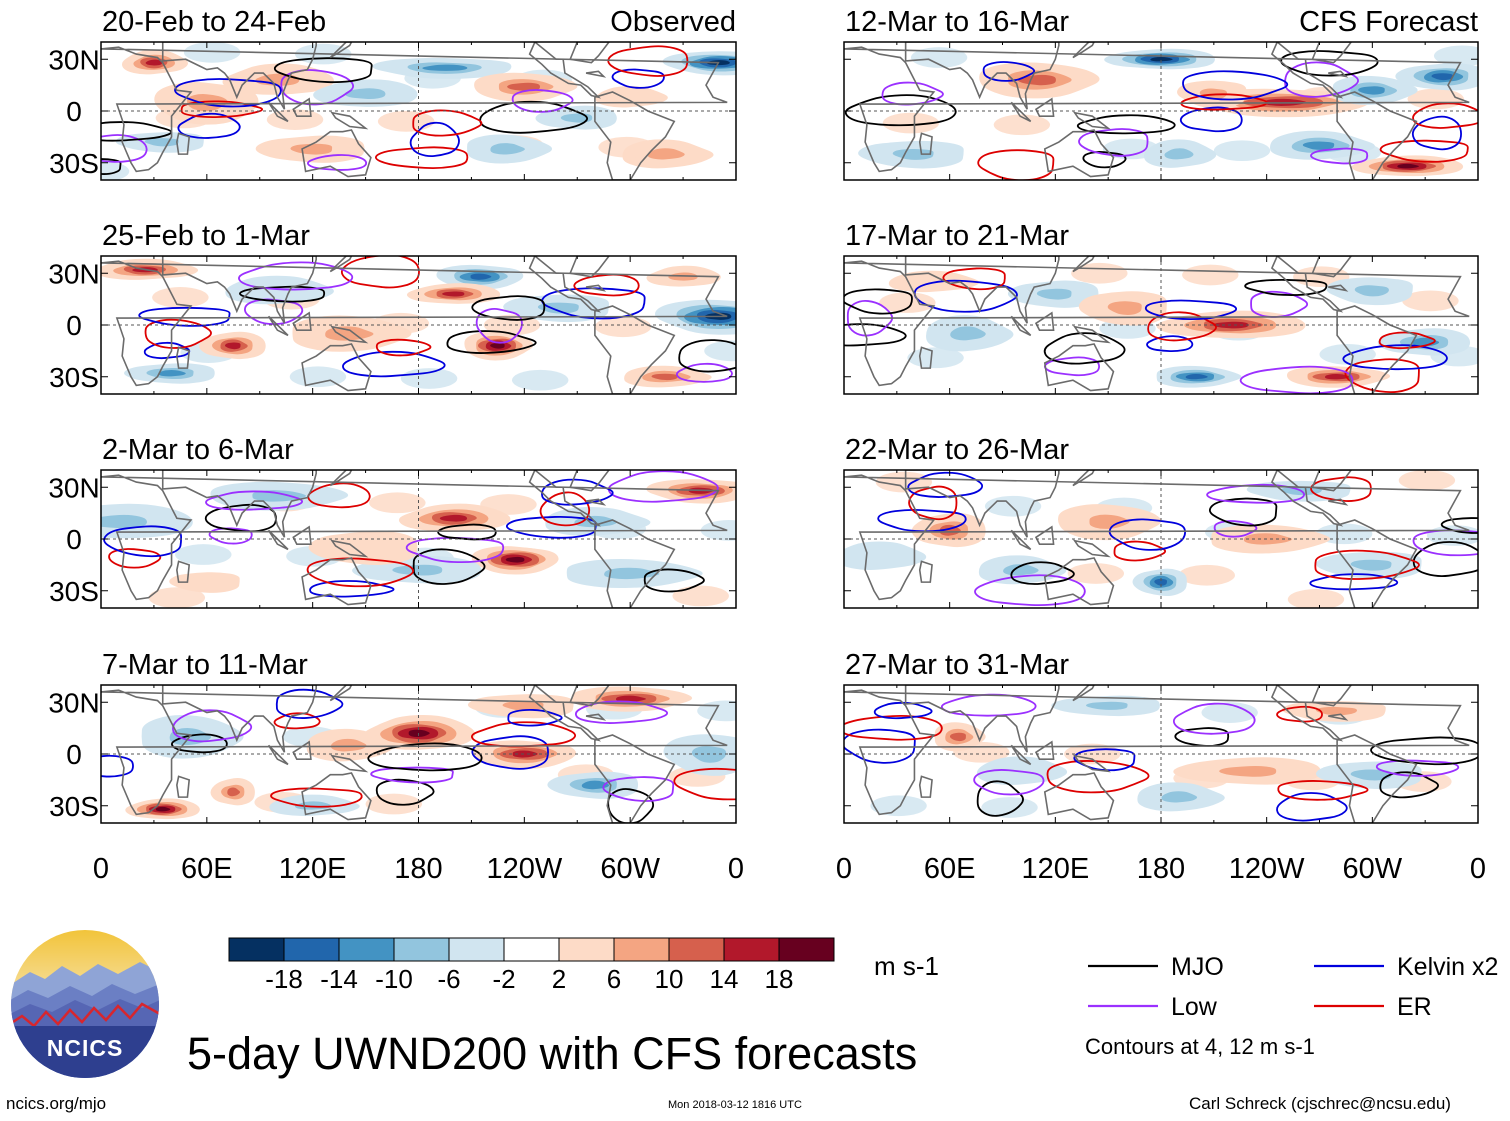 This screenshot has height=1121, width=1510. I want to click on x-tick-label: 120E, so click(1055, 869).